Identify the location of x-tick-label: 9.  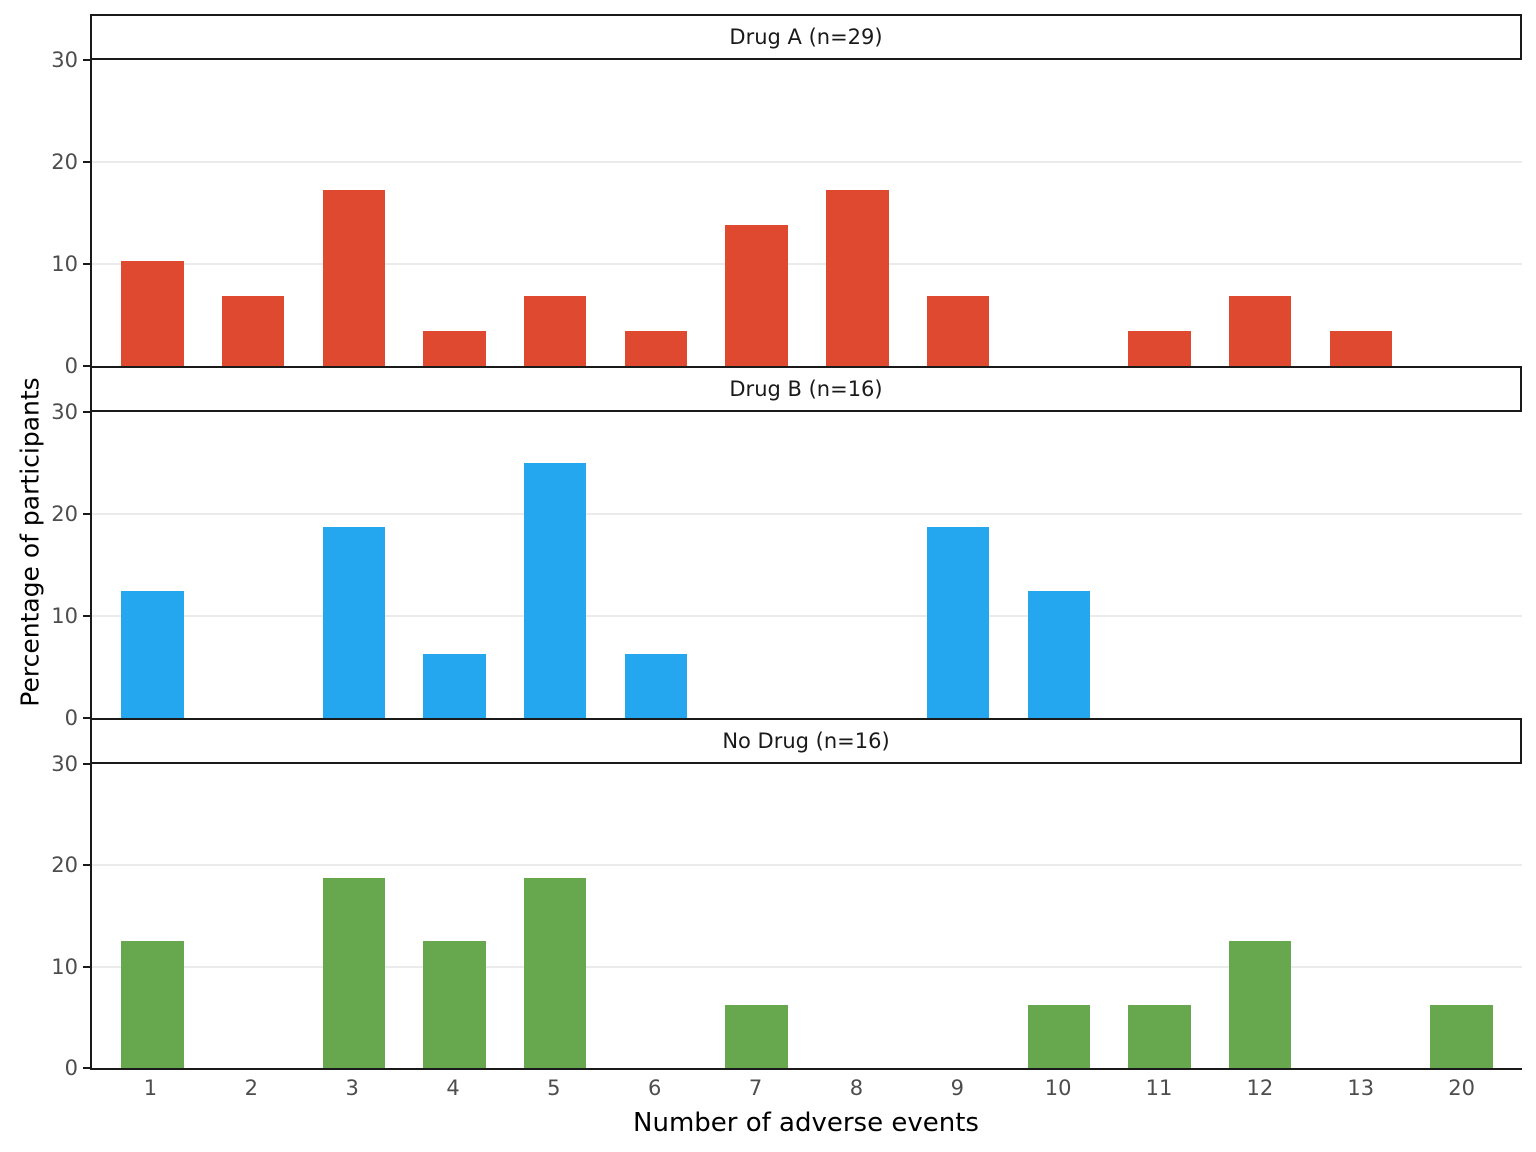
(957, 1088).